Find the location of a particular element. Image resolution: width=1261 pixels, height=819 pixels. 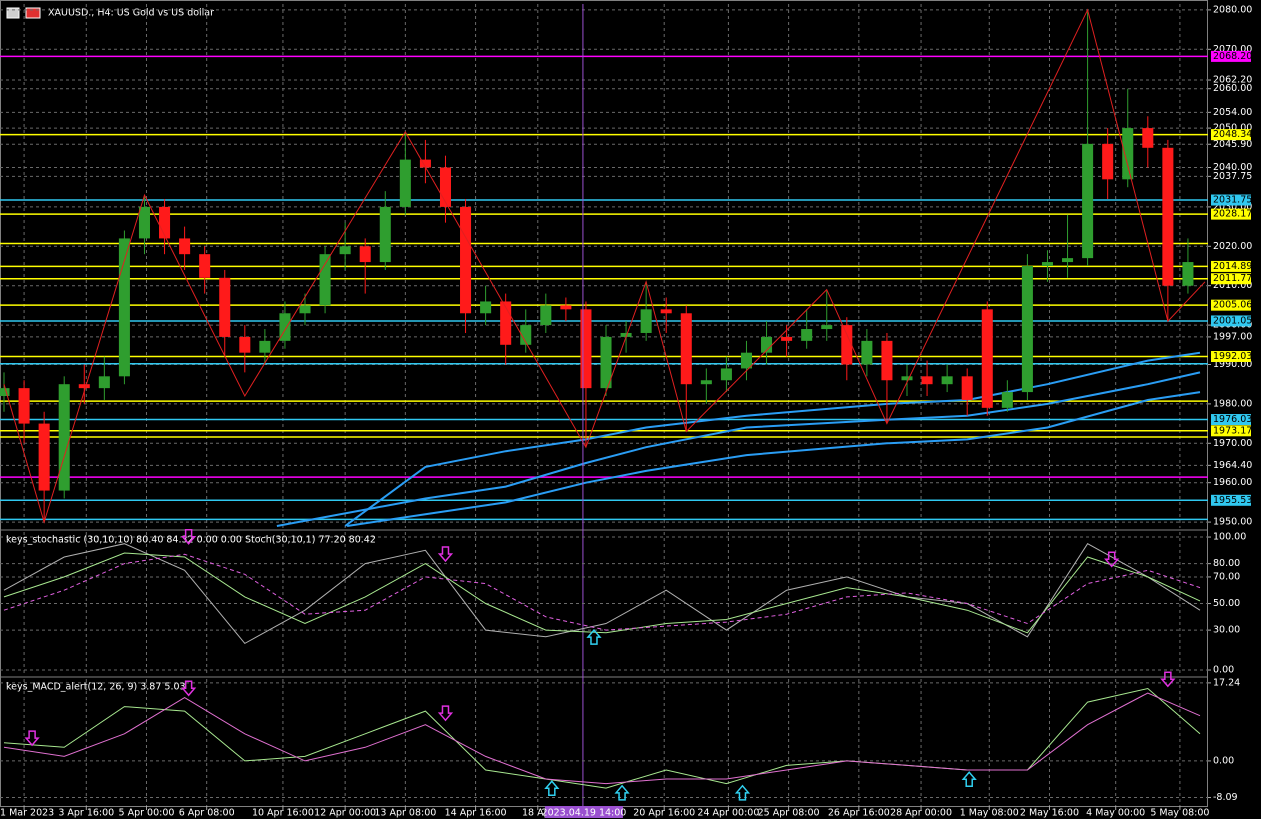

x-tick-label: 2 May 16:00 is located at coordinates (1049, 813).